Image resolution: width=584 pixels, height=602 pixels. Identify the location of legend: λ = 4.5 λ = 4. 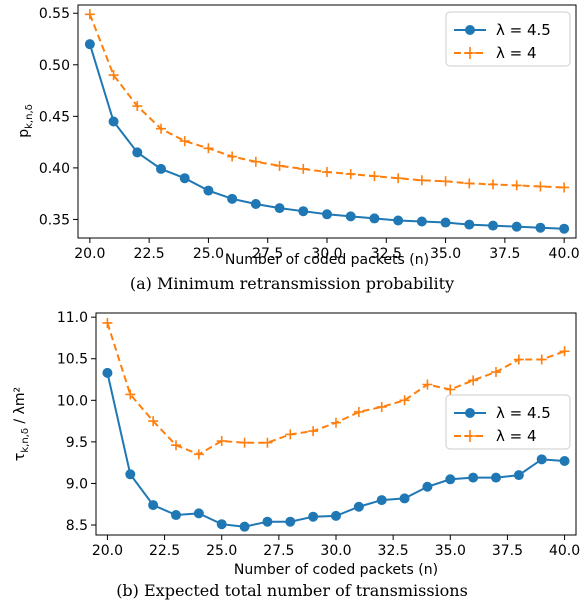
(508, 39).